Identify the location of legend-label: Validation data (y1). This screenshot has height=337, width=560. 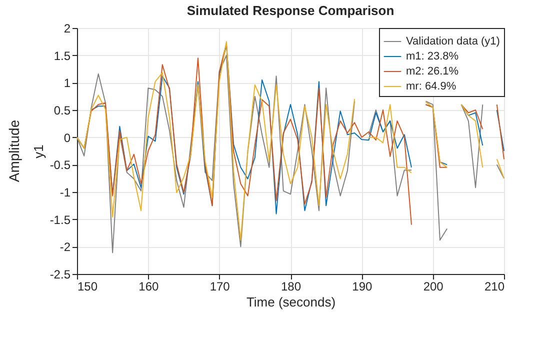
(453, 42).